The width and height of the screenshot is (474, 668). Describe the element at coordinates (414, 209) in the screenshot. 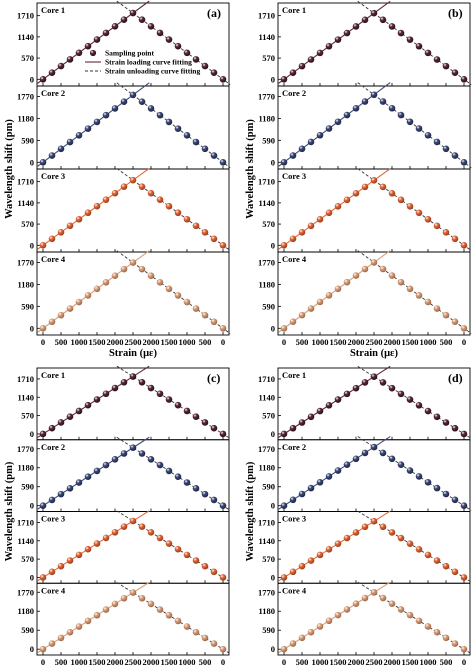

I see `unloading-fit-line` at that location.